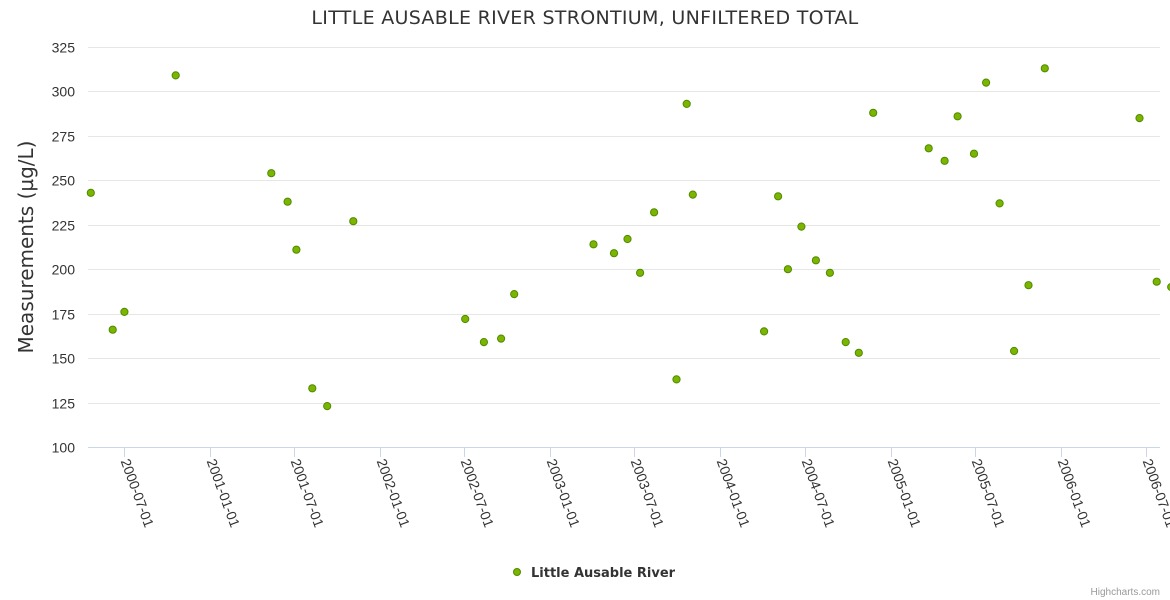 The image size is (1170, 600). I want to click on y-tick-label: 175, so click(64, 315).